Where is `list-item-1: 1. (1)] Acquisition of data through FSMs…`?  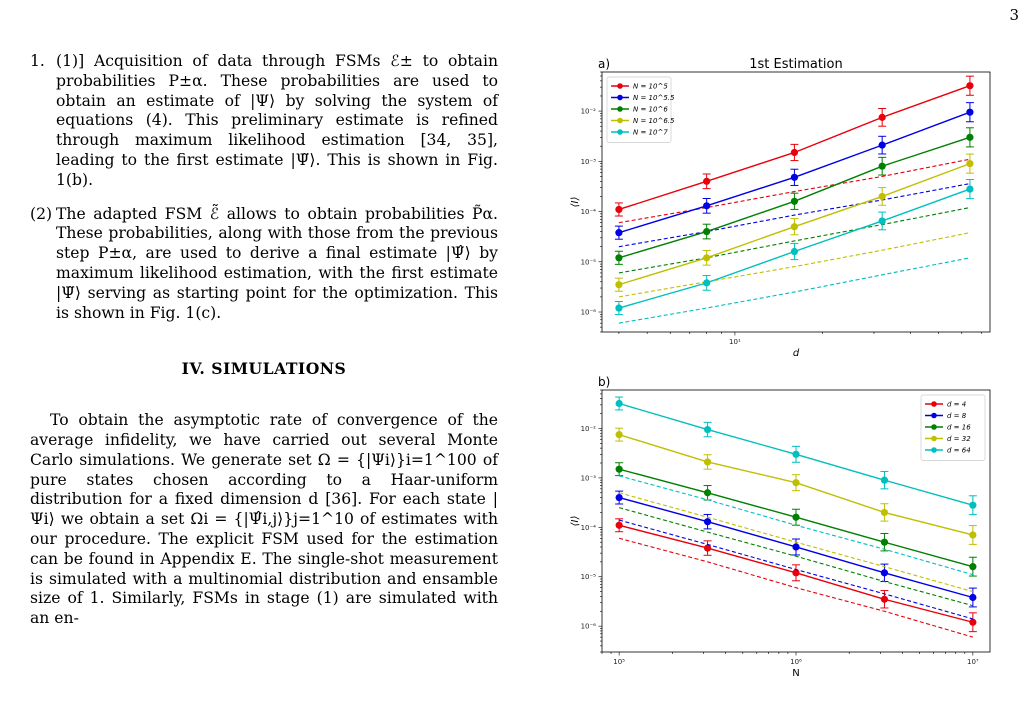 list-item-1: 1. (1)] Acquisition of data through FSMs… is located at coordinates (264, 121).